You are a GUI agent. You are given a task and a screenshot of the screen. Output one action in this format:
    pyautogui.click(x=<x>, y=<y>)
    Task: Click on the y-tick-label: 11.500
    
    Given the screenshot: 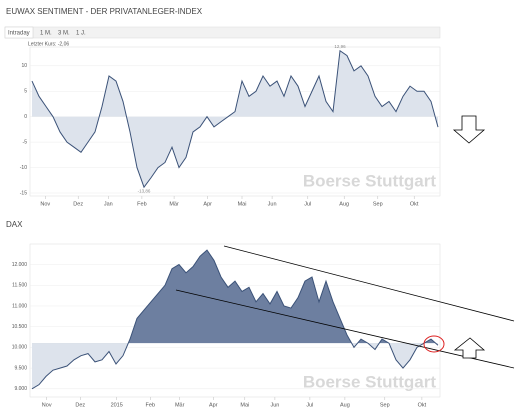 What is the action you would take?
    pyautogui.click(x=19, y=286)
    